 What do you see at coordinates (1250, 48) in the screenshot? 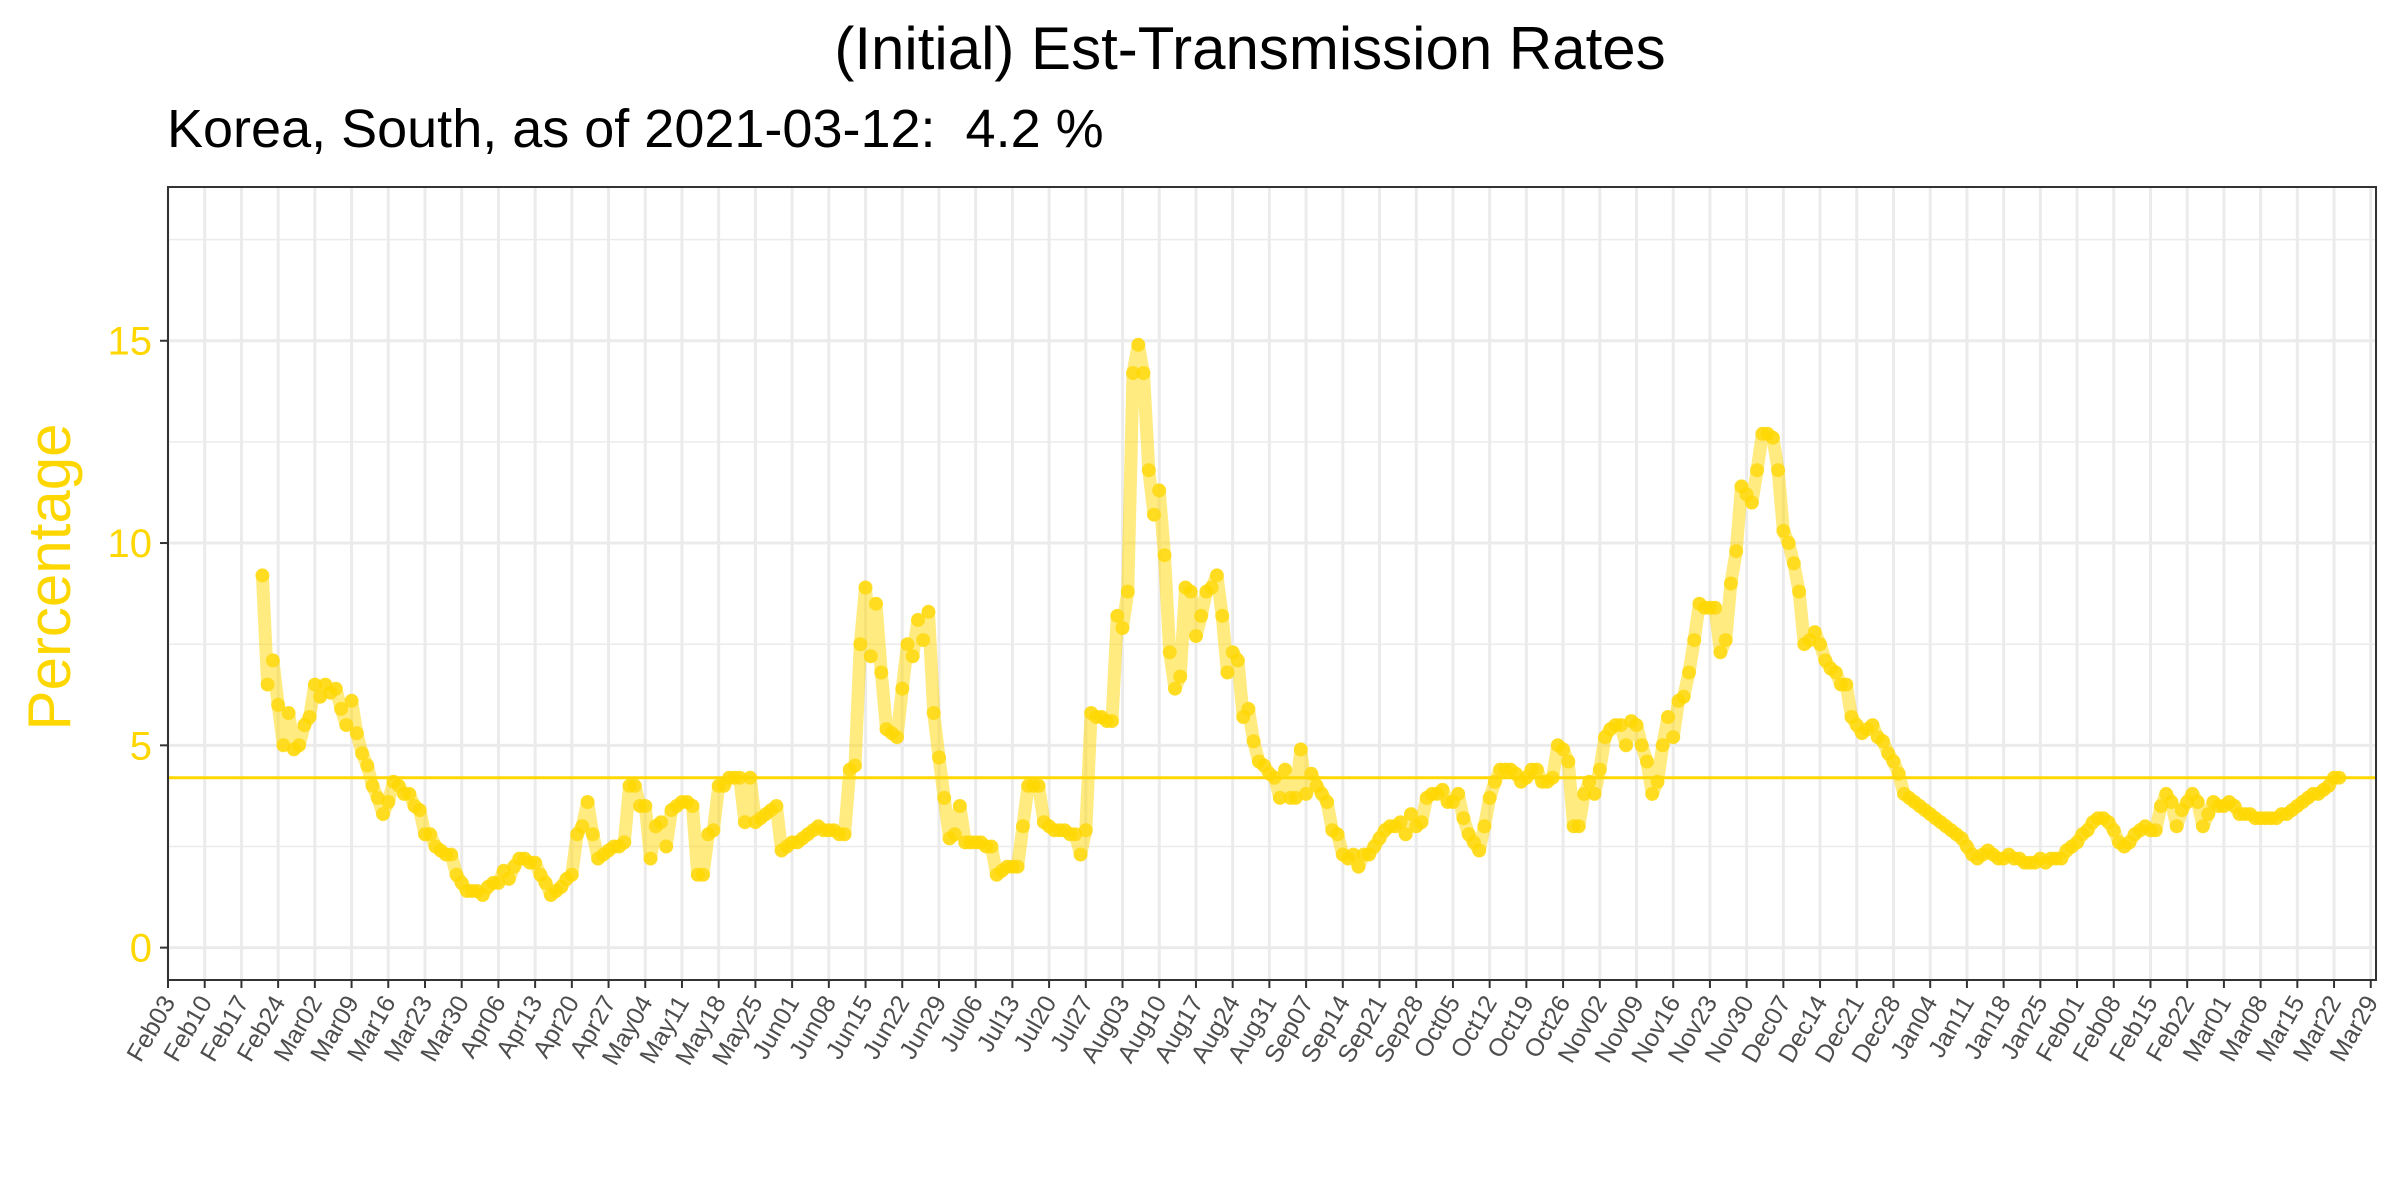
I see `chart-title: (Initial) Est-Transmission Rates` at bounding box center [1250, 48].